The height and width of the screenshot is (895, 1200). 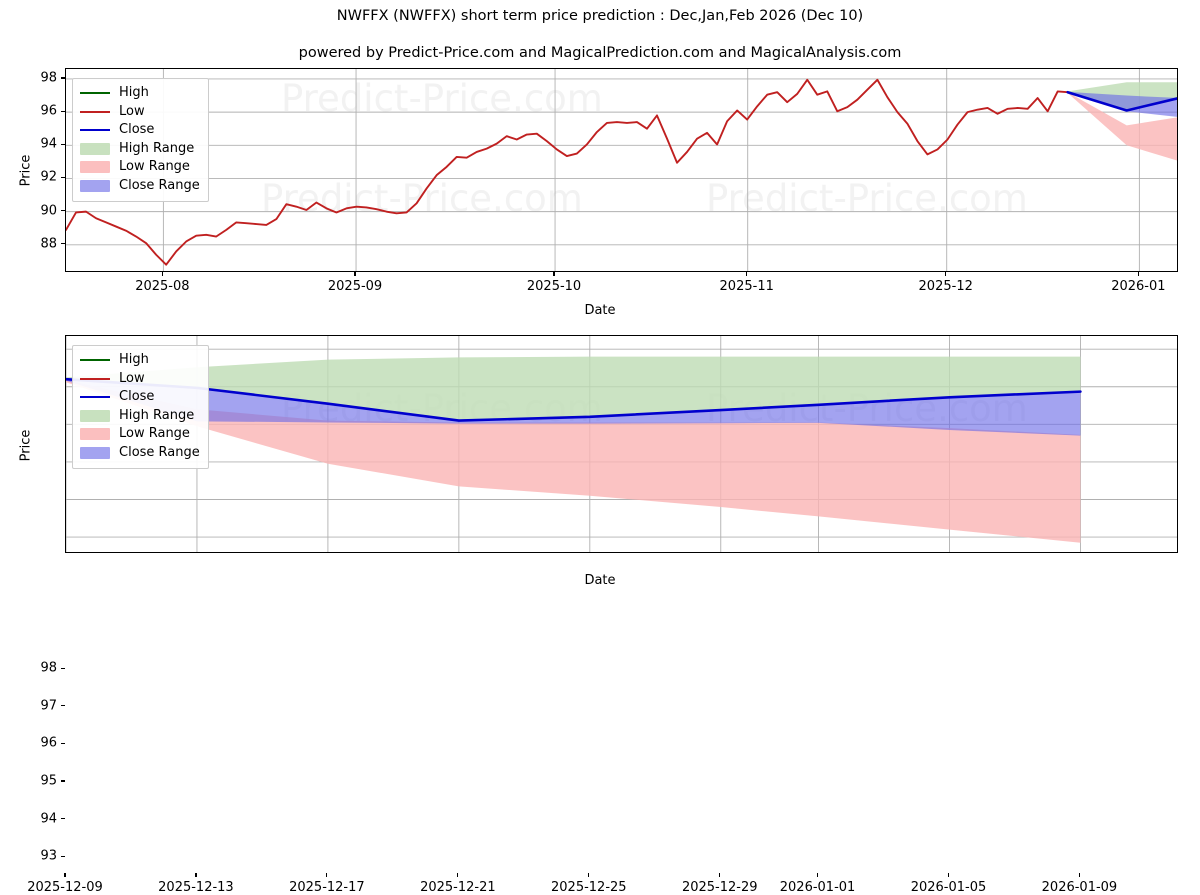 I want to click on x-tick-label: 2025-12-25, so click(x=589, y=887).